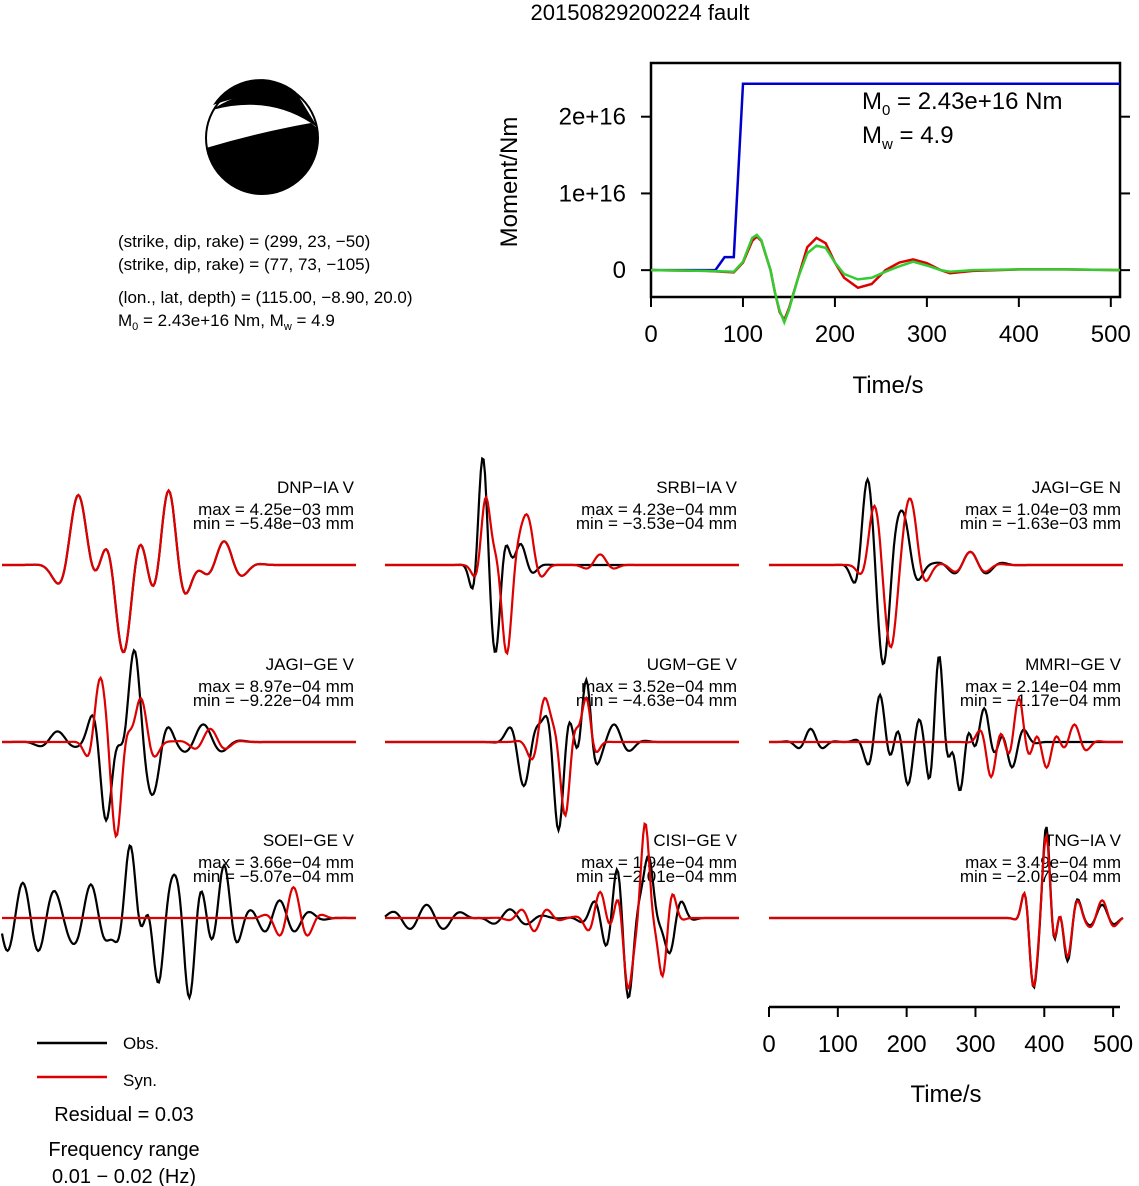 The width and height of the screenshot is (1139, 1186). What do you see at coordinates (659, 862) in the screenshot?
I see `panel-max-label: max = 1.94e−04 mm` at bounding box center [659, 862].